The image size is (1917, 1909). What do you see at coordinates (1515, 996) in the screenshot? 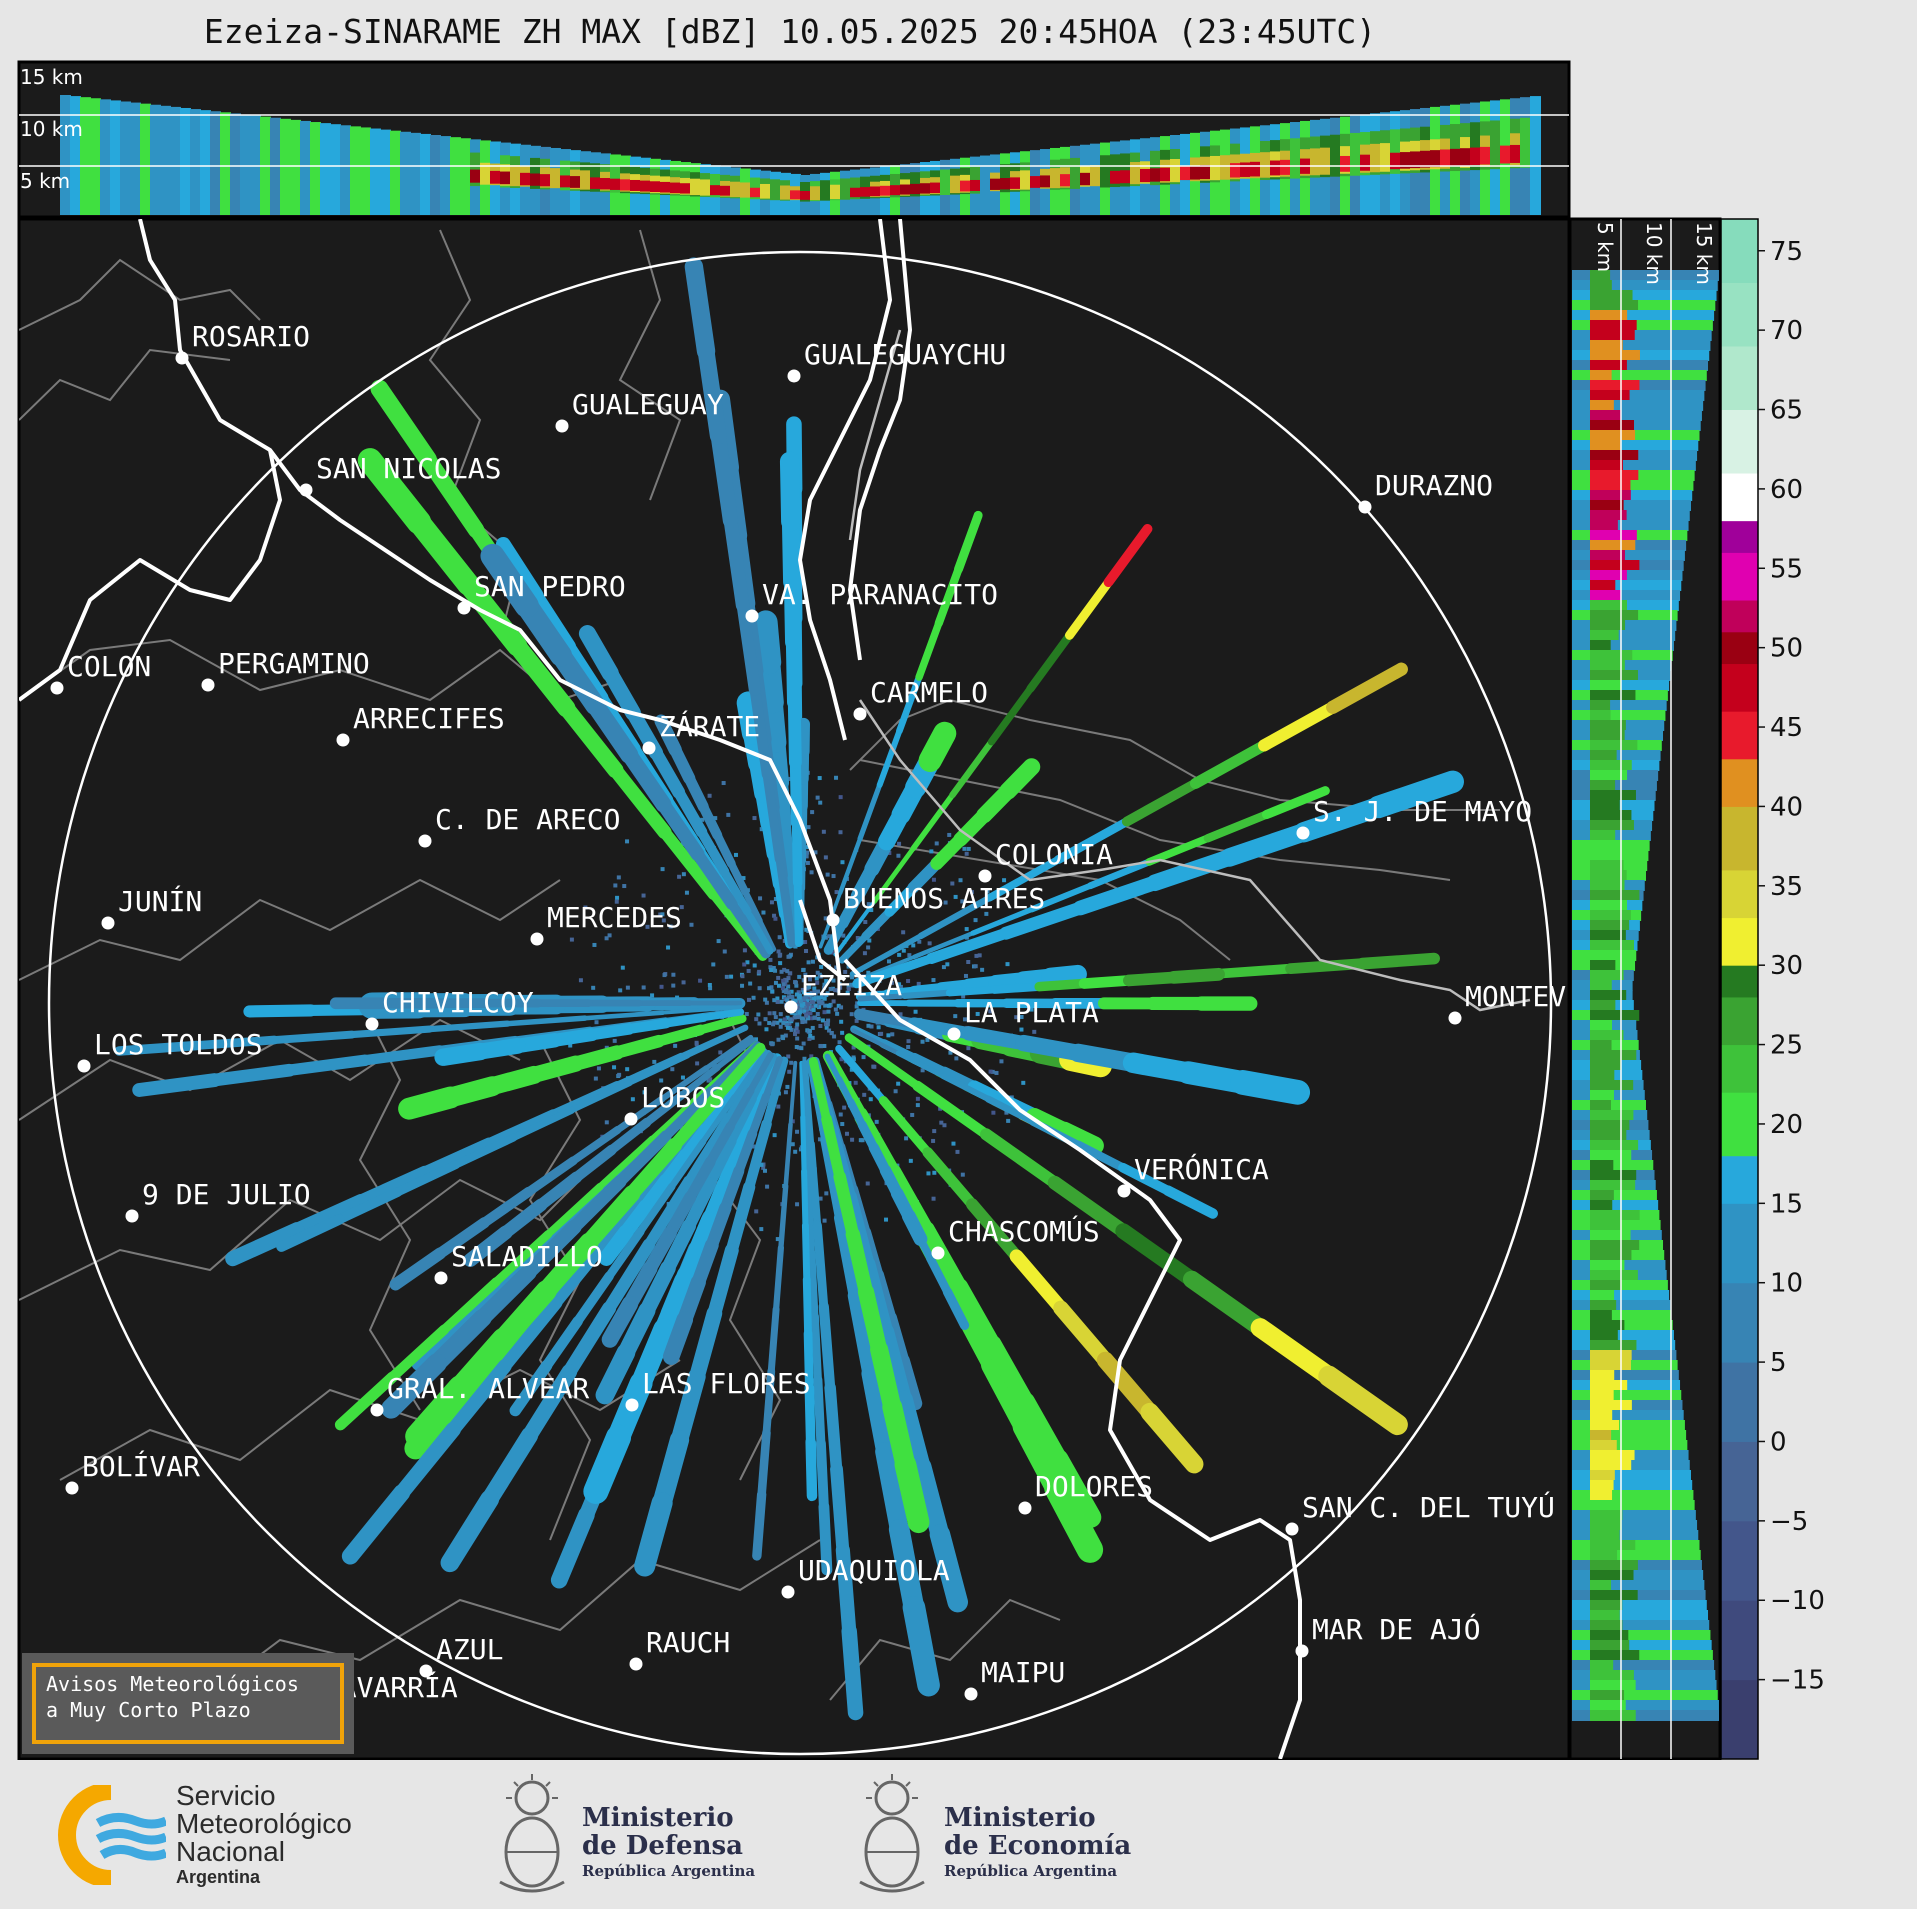
I see `city-label: MONTEV` at bounding box center [1515, 996].